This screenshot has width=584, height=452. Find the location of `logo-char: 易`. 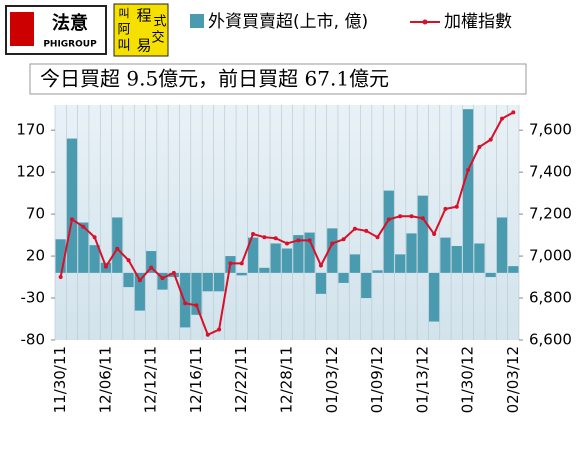

logo-char: 易 is located at coordinates (143, 46).